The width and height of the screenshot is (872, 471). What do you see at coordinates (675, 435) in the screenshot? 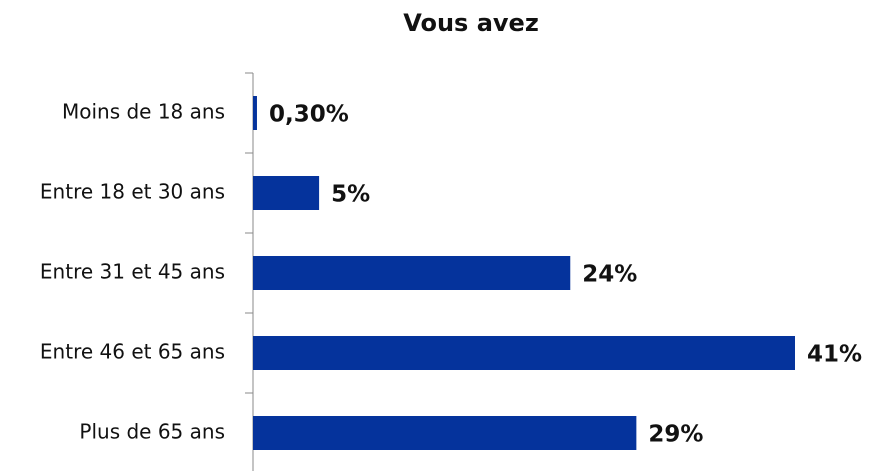
I see `value-label: 29%` at bounding box center [675, 435].